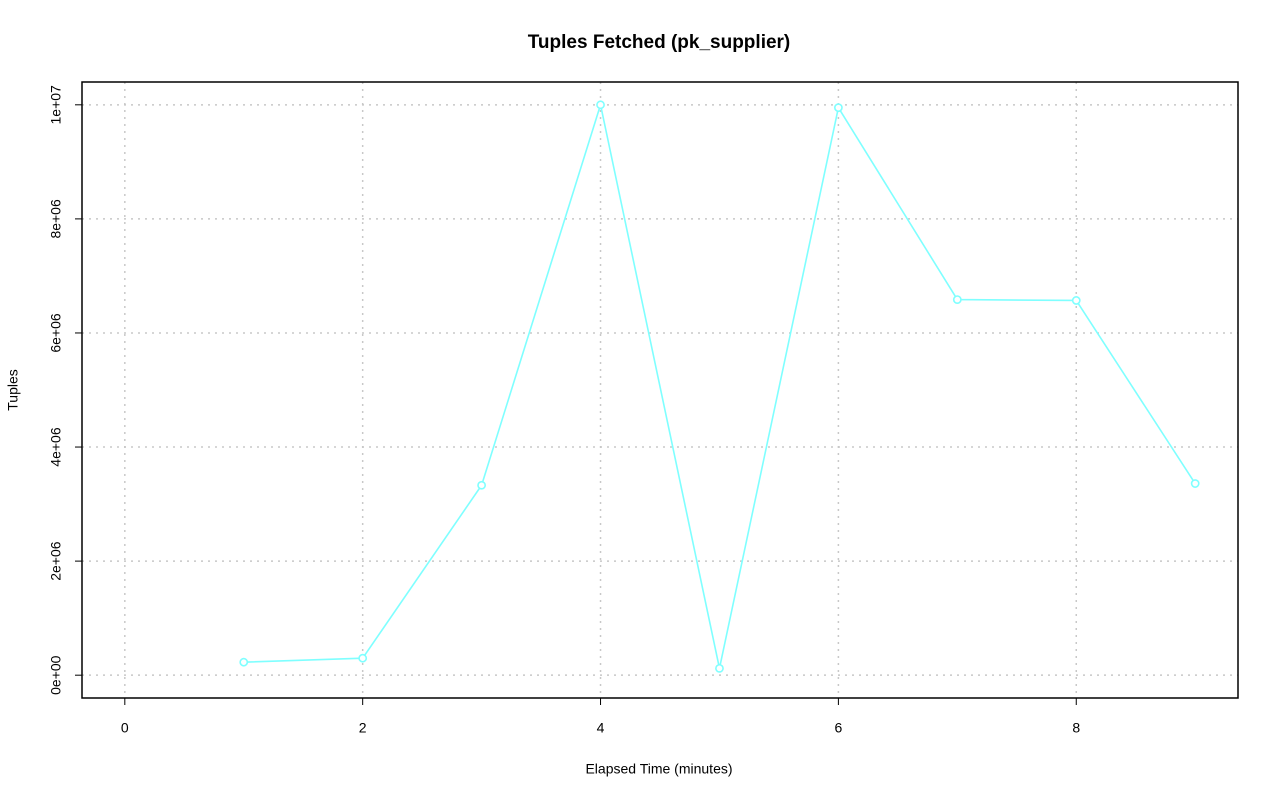 The image size is (1280, 801). Describe the element at coordinates (601, 728) in the screenshot. I see `x-tick-label: 4` at that location.